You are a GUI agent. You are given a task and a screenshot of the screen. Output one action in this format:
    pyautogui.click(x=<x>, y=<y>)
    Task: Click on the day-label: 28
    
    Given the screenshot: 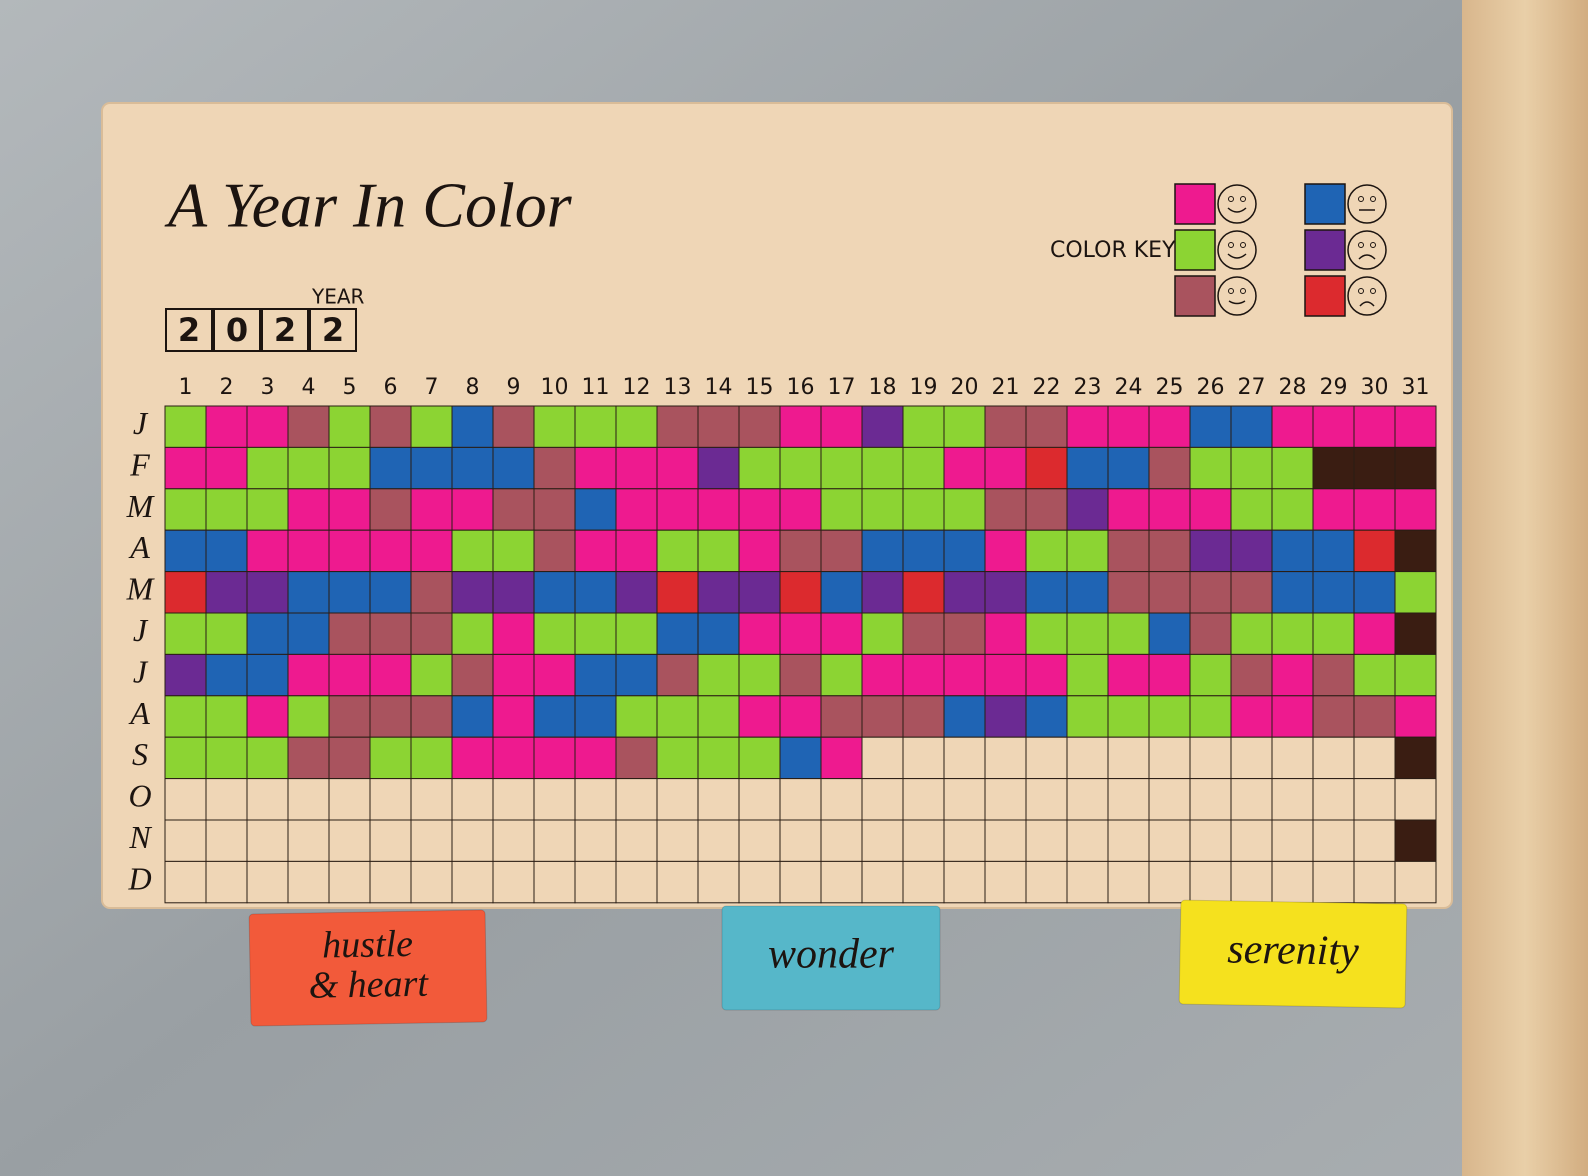 What is the action you would take?
    pyautogui.click(x=1293, y=387)
    